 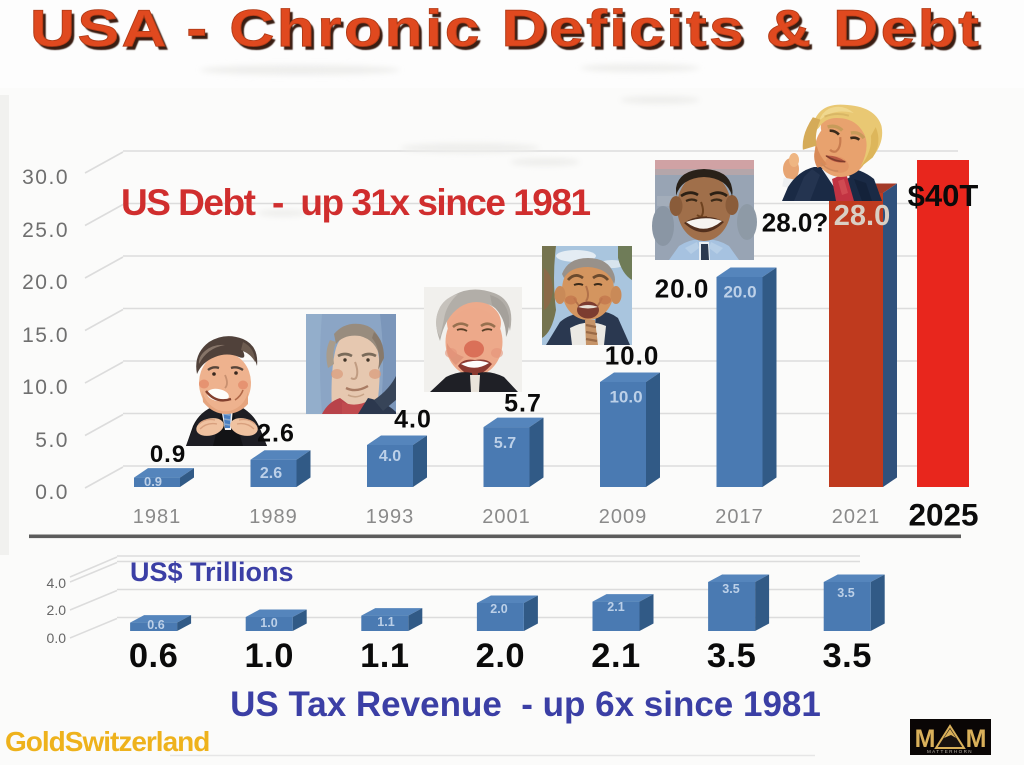 I want to click on svg-text: MATTERHORN, so click(x=950, y=751).